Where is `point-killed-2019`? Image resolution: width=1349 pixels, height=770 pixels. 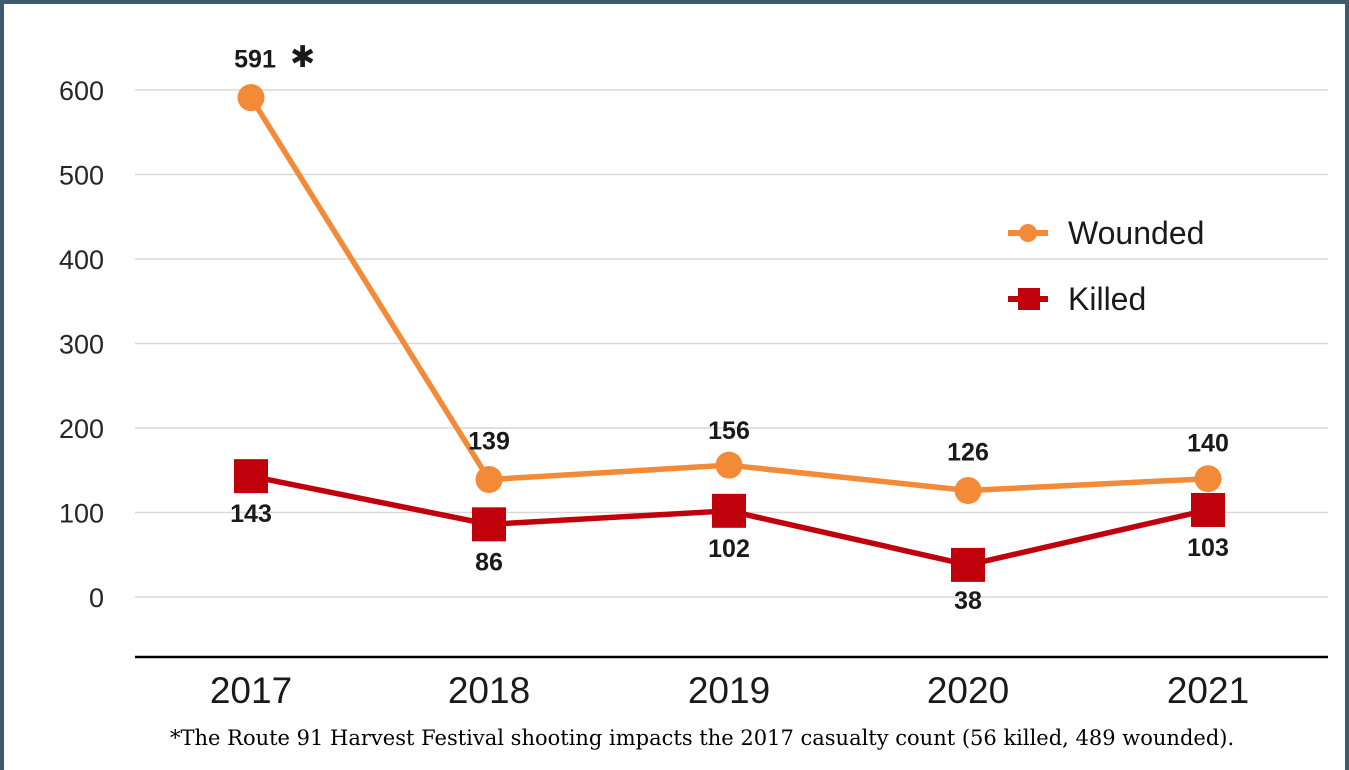 point-killed-2019 is located at coordinates (729, 510).